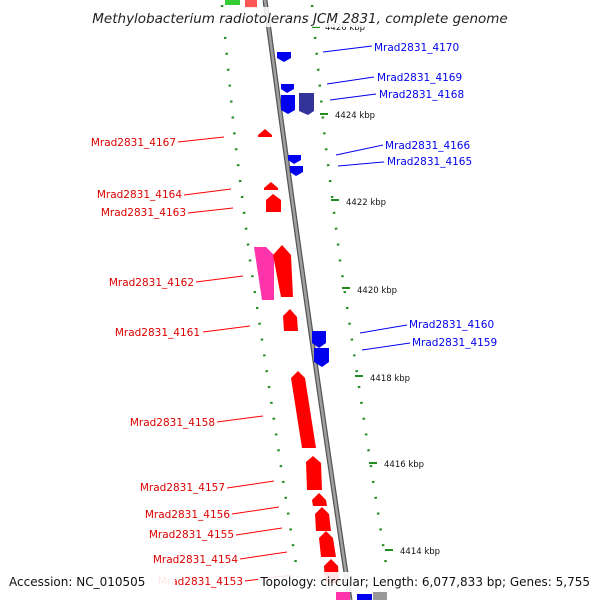  Describe the element at coordinates (232, 2) in the screenshot. I see `top-green-block` at that location.